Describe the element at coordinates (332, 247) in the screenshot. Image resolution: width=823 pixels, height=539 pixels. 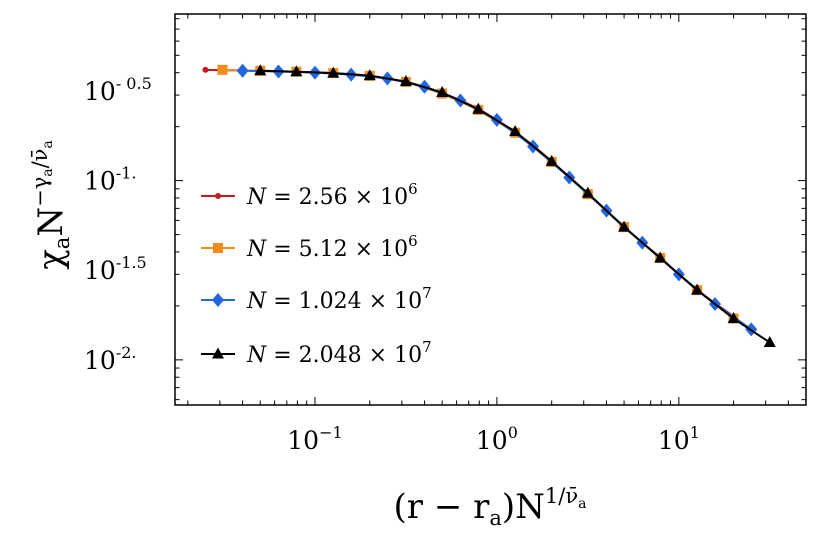
I see `legend-label: N = 5.12 × 106` at that location.